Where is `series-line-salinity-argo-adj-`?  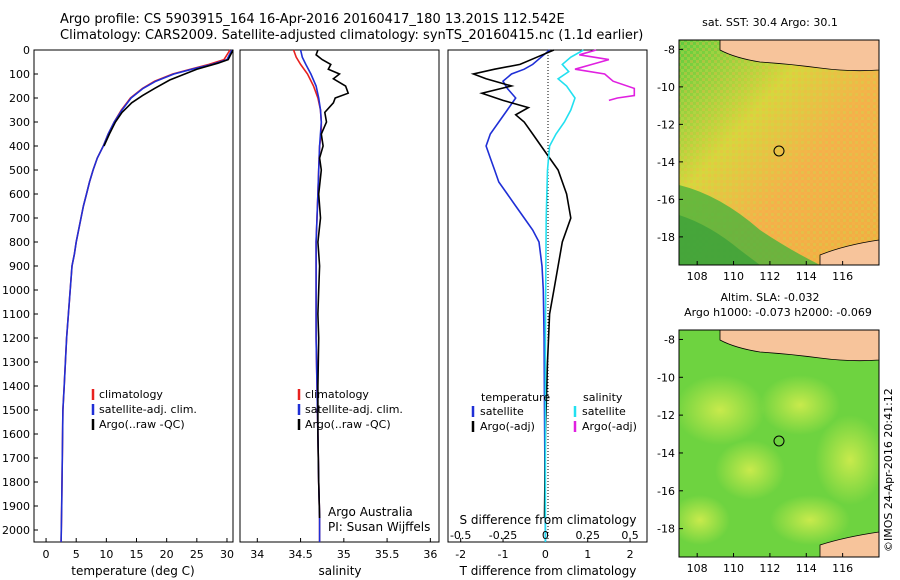 series-line-salinity-argo-adj- is located at coordinates (605, 75).